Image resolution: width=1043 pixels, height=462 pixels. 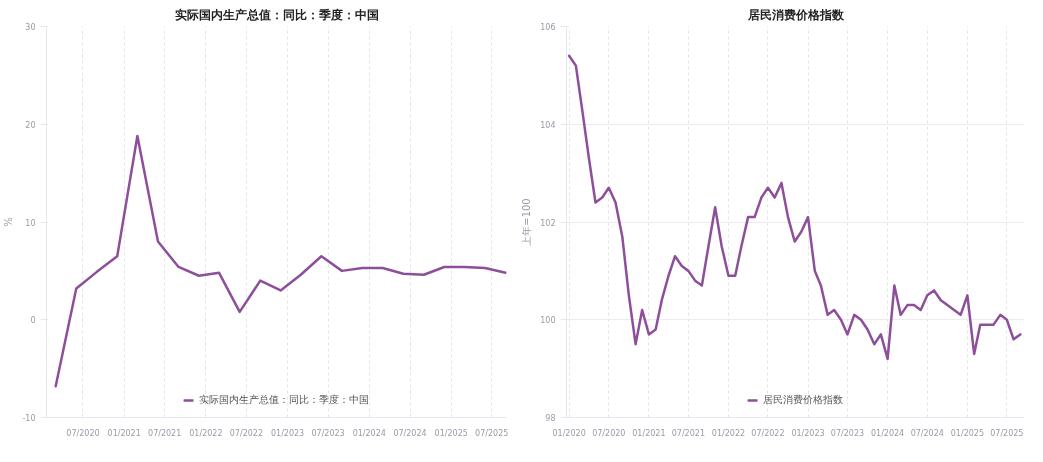 What do you see at coordinates (276, 14) in the screenshot?
I see `chart-title: 实际国内生产总值：同比：季度：中国` at bounding box center [276, 14].